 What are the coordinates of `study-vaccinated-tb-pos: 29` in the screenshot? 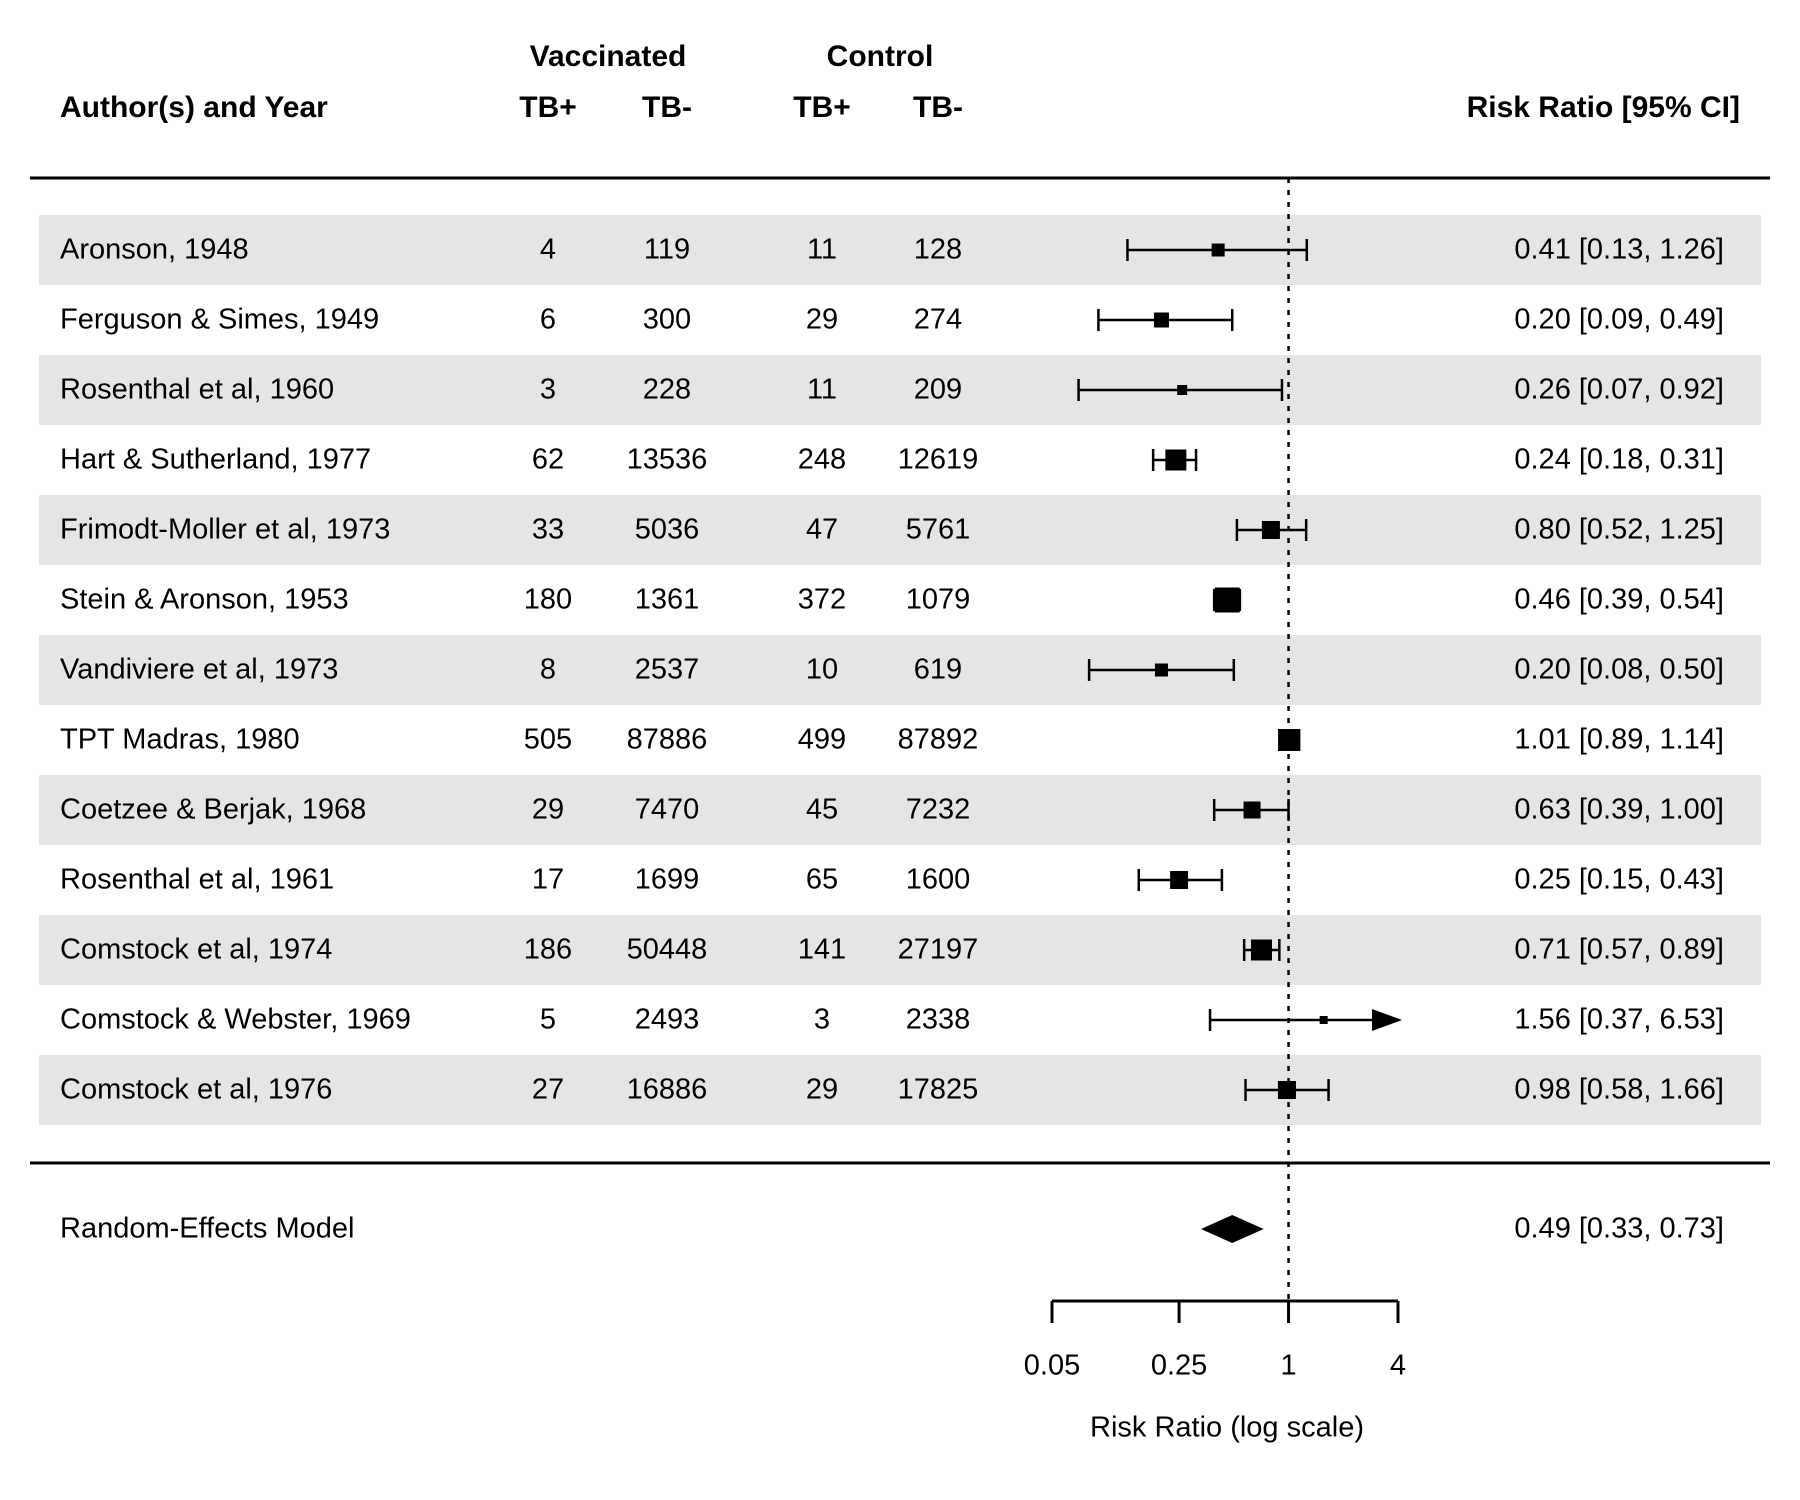 It's located at (548, 809).